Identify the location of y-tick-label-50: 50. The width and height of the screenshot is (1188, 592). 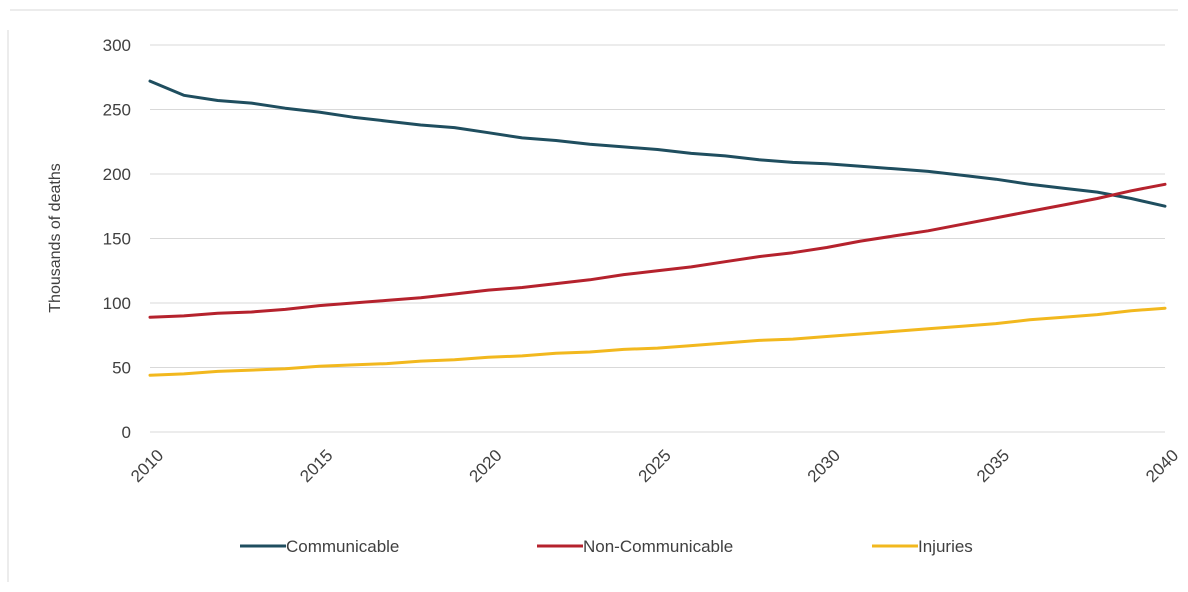
(121, 368).